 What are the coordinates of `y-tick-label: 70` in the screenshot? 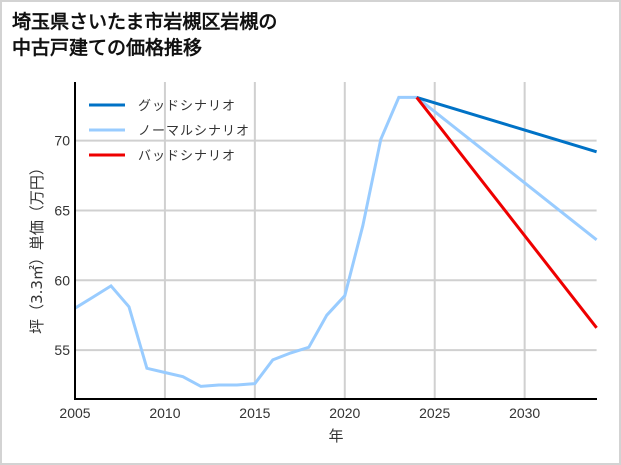 It's located at (62, 141).